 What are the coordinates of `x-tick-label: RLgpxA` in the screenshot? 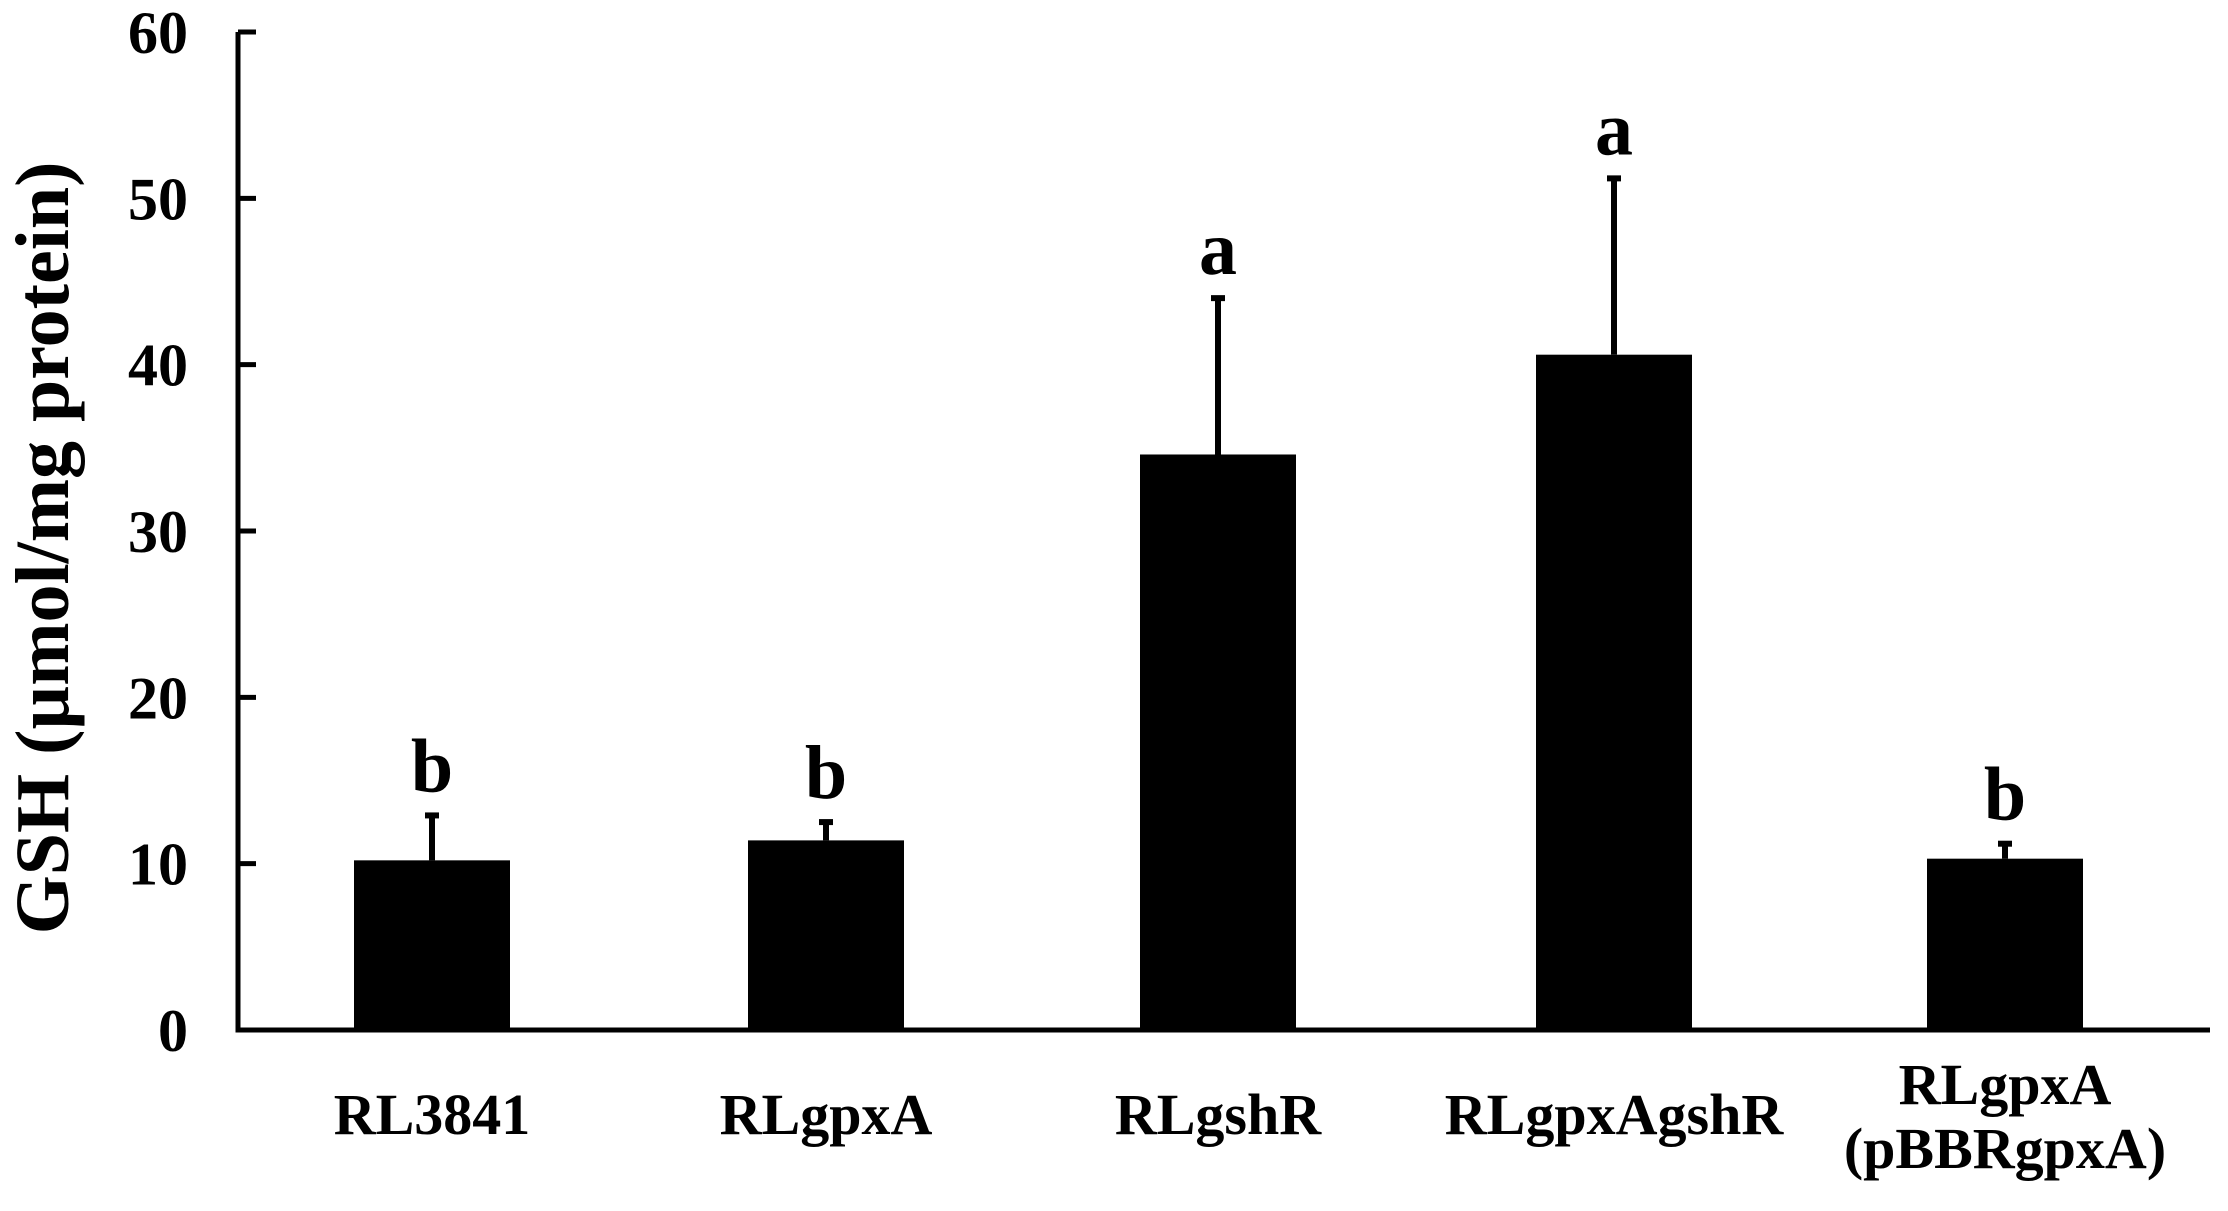 It's located at (826, 1114).